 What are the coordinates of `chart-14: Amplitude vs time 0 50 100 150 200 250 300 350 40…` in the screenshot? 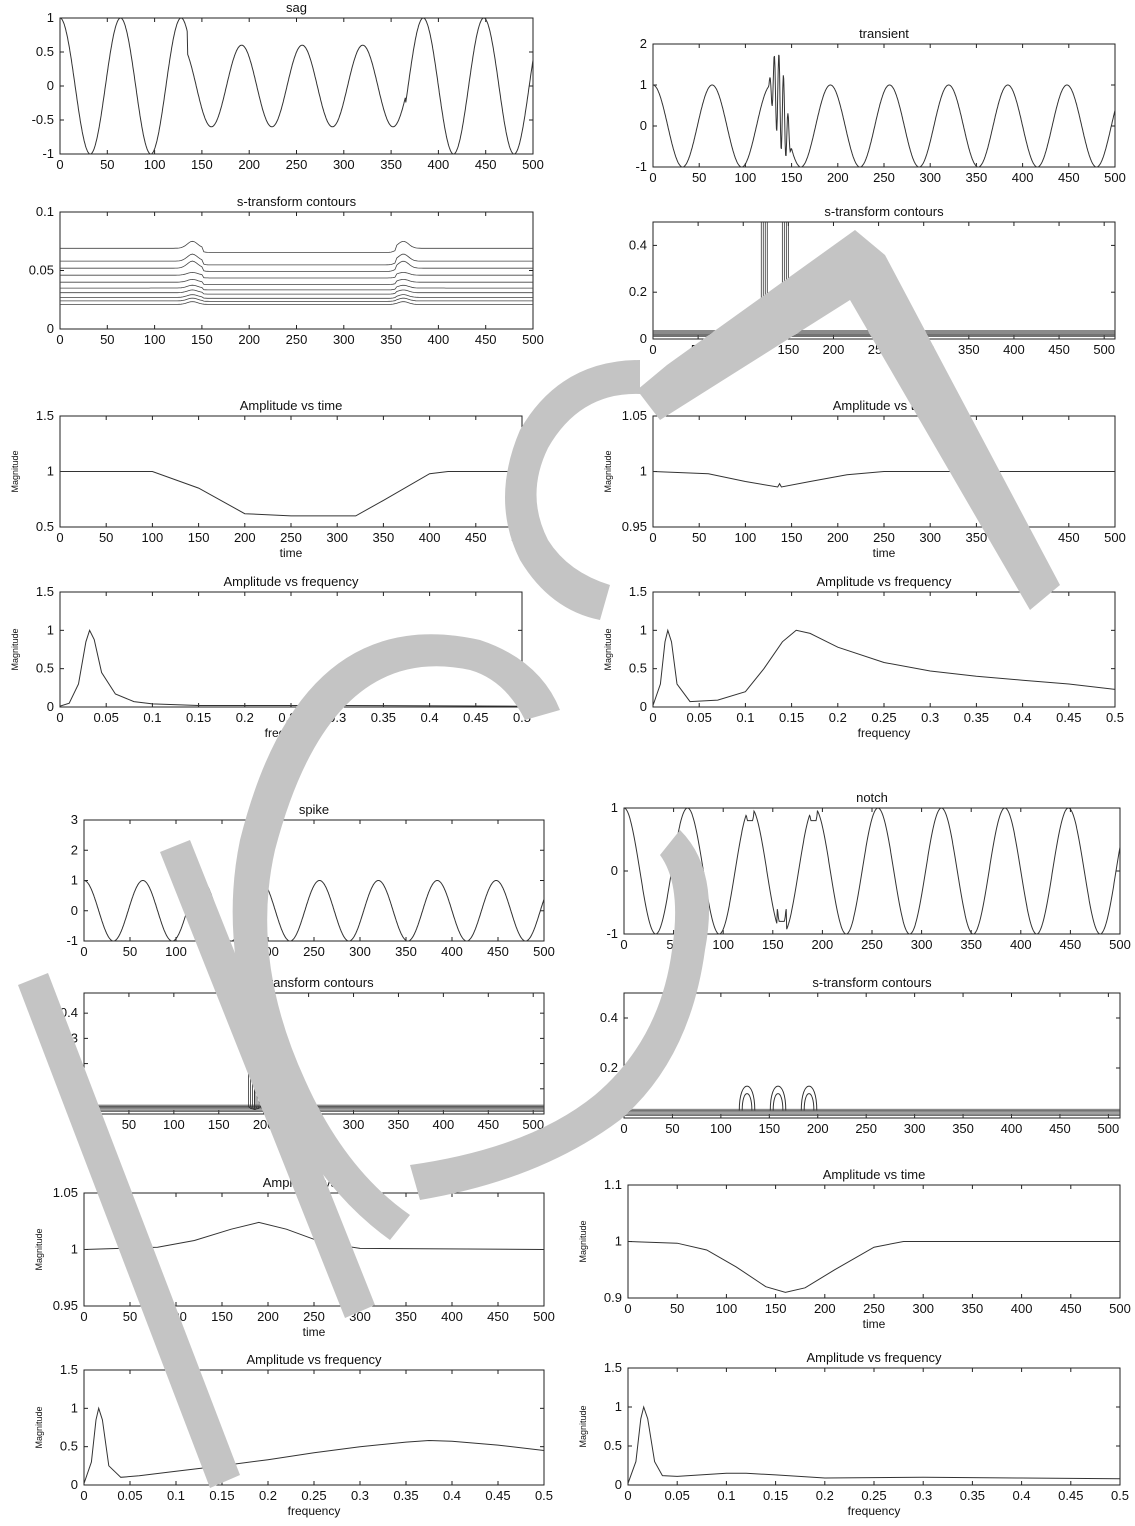 It's located at (854, 1249).